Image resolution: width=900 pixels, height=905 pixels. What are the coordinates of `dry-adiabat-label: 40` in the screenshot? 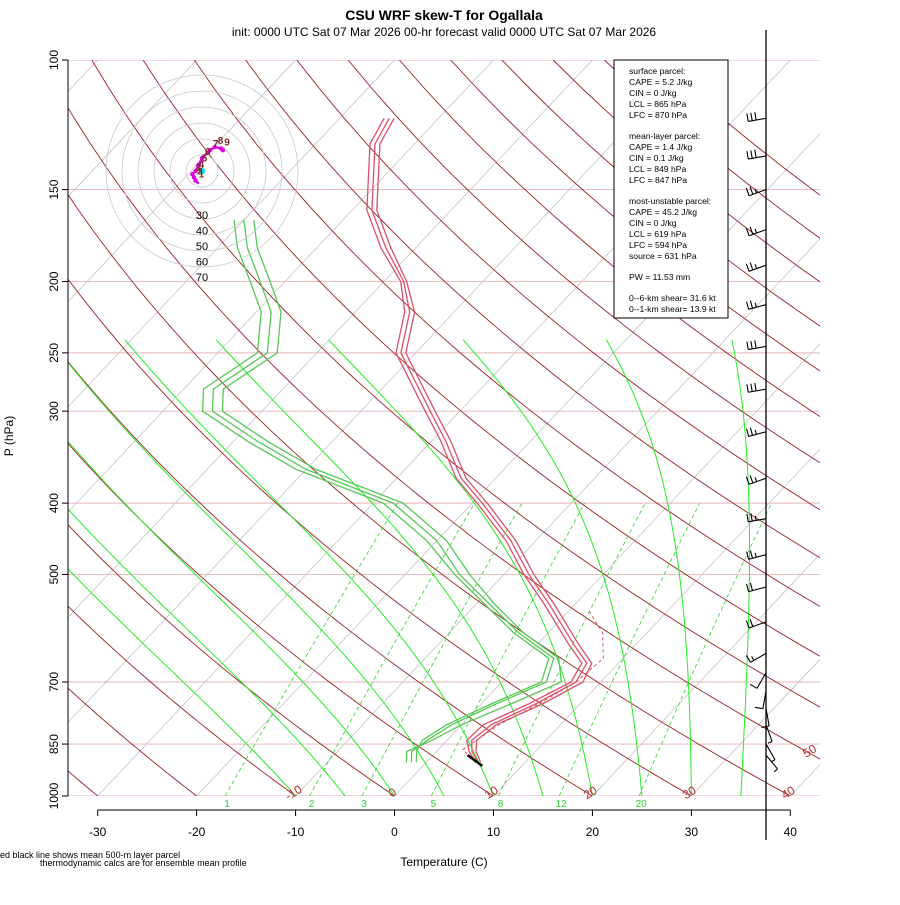 It's located at (788, 792).